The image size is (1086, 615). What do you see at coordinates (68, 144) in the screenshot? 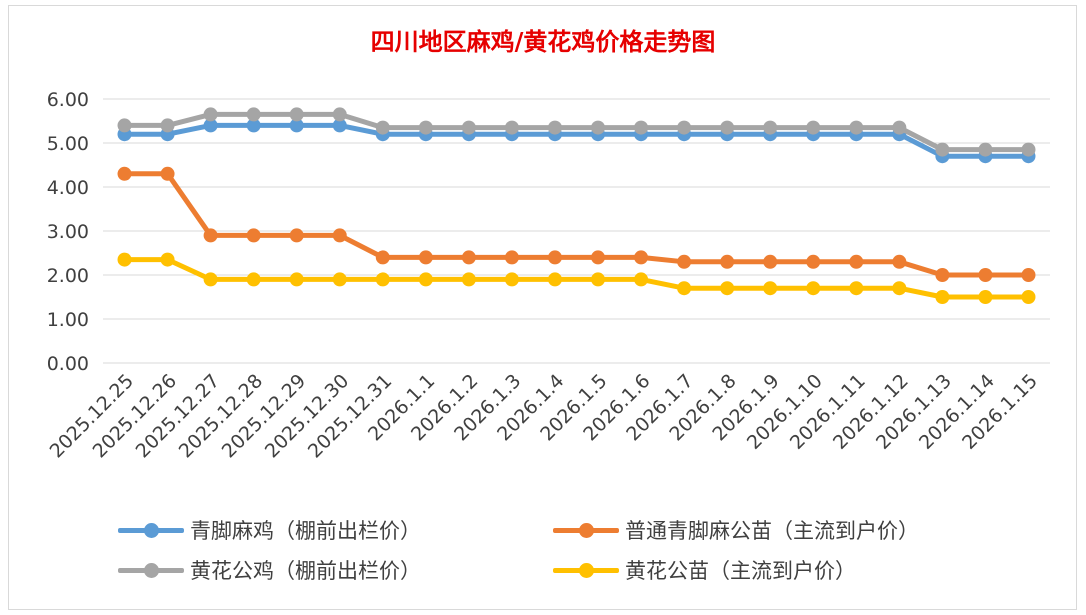
I see `y-tick-label: 5.00` at bounding box center [68, 144].